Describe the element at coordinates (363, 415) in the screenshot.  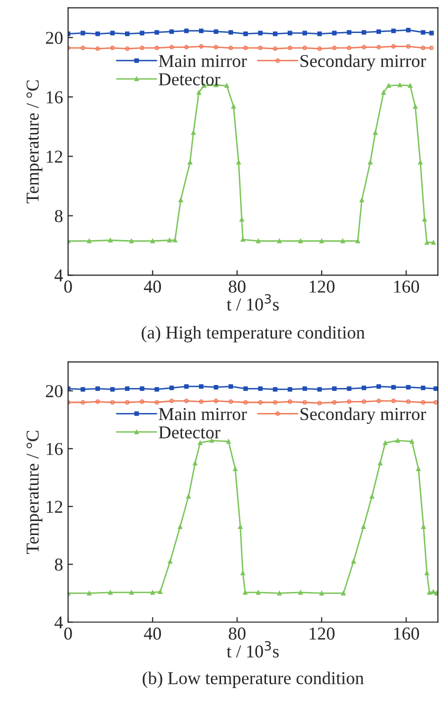
I see `legend-label: Secondary mirror` at that location.